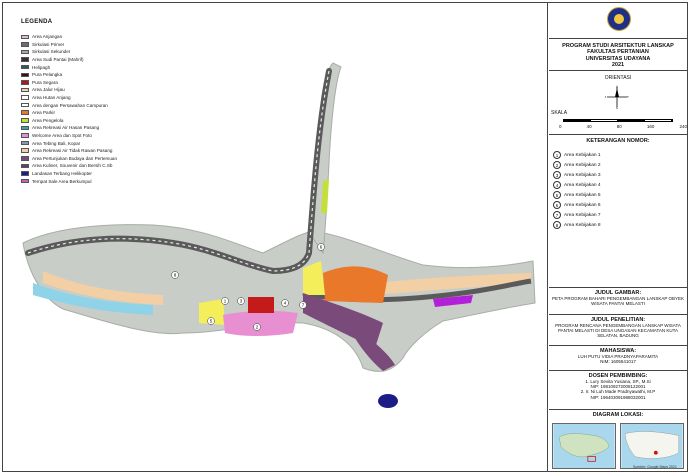 The image size is (690, 474). What do you see at coordinates (51, 52) in the screenshot?
I see `legend-label: Sirkulasi Sekunder` at bounding box center [51, 52].